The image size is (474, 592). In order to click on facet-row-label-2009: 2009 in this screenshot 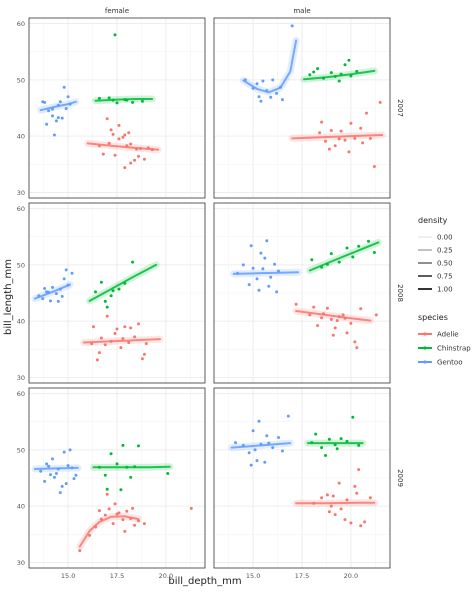, I will do `click(400, 478)`.